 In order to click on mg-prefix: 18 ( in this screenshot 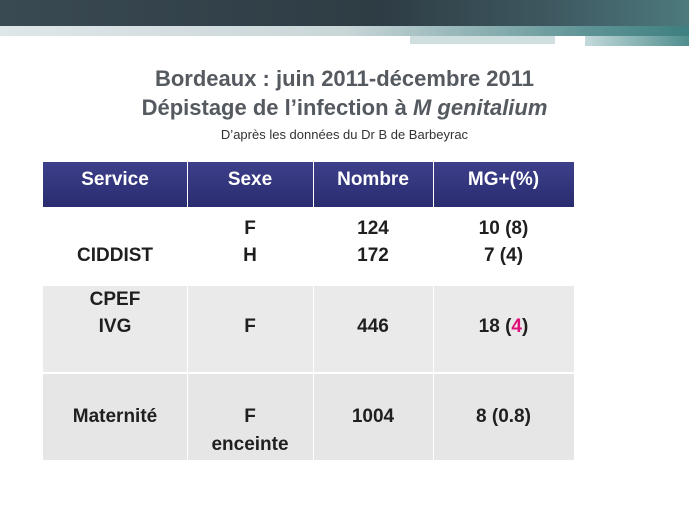, I will do `click(495, 326)`.